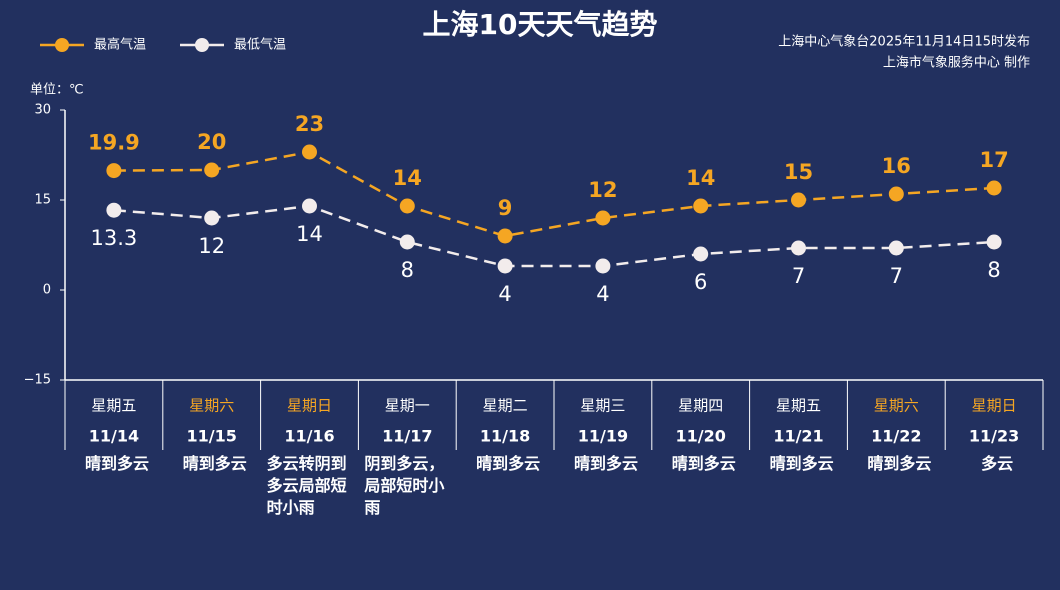 This screenshot has height=590, width=1060. I want to click on value-label: 17, so click(993, 160).